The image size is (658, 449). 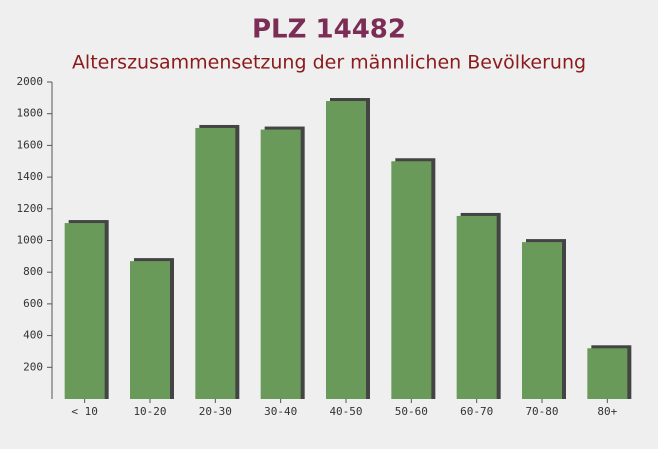 What do you see at coordinates (345, 411) in the screenshot?
I see `x-tick-label: 40-50` at bounding box center [345, 411].